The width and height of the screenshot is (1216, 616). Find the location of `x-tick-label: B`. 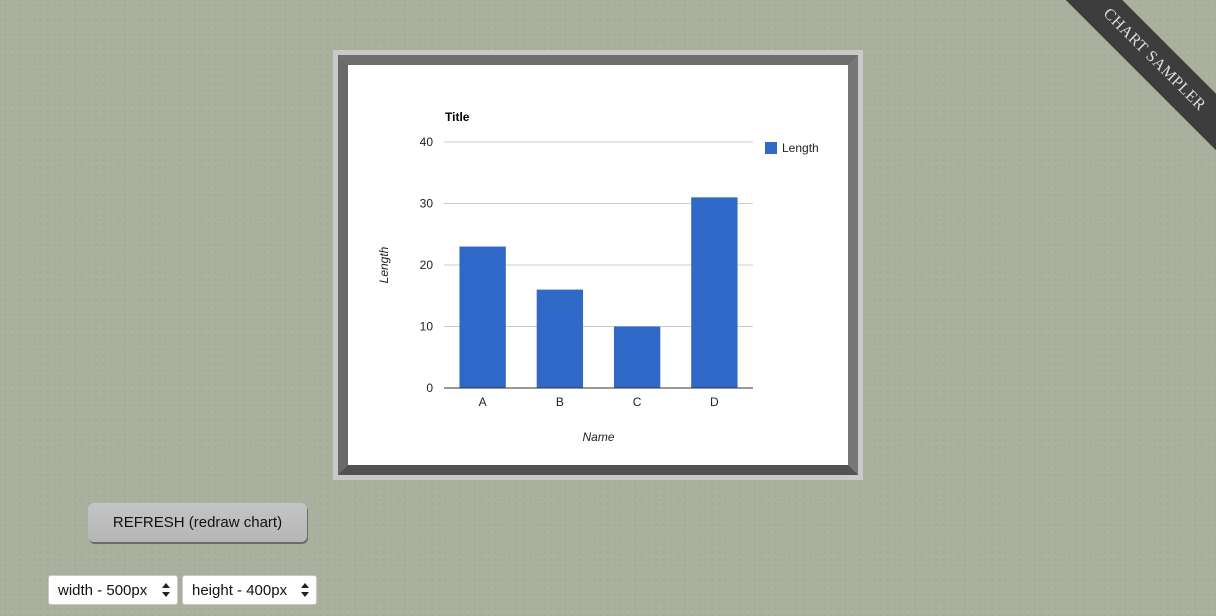

x-tick-label: B is located at coordinates (560, 402).